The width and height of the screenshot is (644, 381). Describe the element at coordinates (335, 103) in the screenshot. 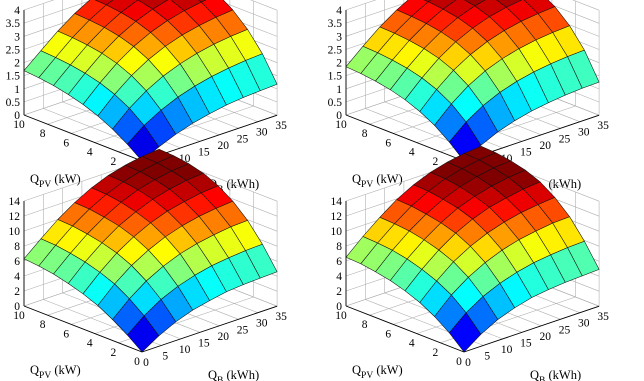

I see `z-tick-label: 0.5` at that location.